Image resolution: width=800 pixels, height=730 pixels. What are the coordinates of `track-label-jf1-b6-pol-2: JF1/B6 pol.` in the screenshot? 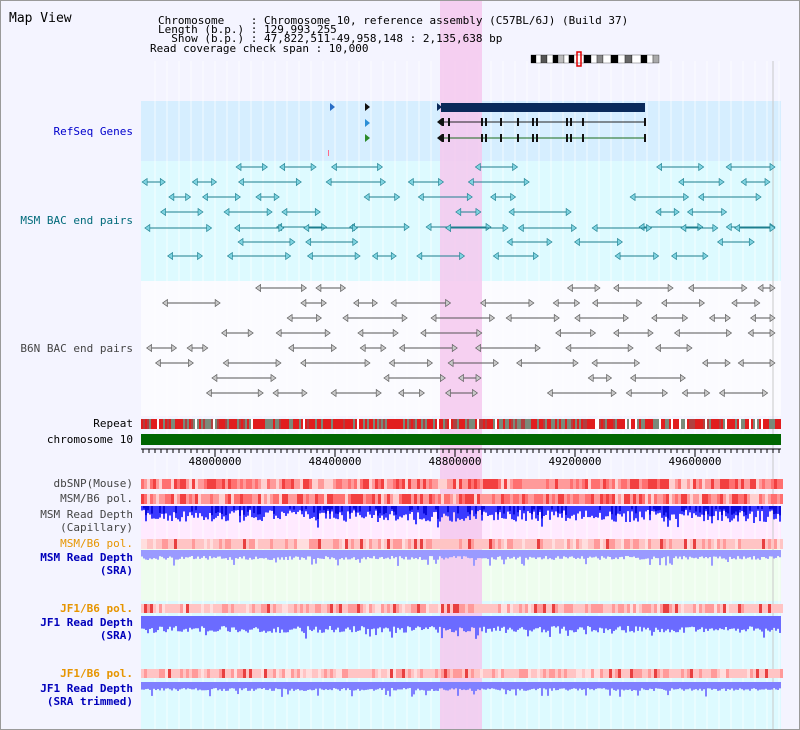 It's located at (96, 673).